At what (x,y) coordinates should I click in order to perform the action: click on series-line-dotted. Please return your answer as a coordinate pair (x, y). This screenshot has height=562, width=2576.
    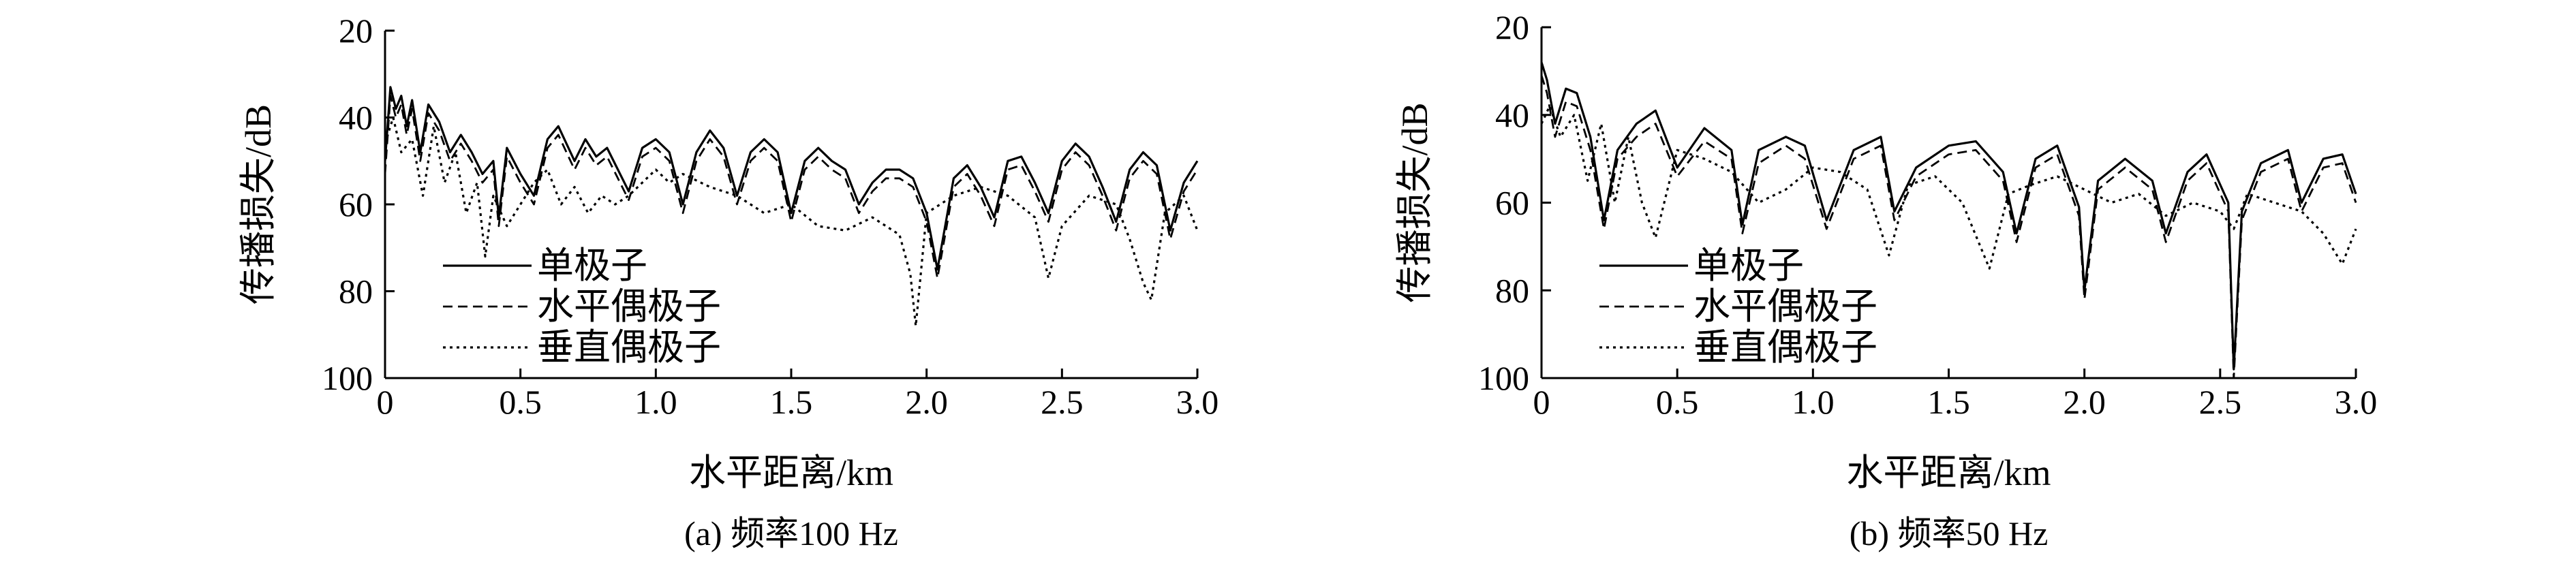
    Looking at the image, I should click on (792, 222).